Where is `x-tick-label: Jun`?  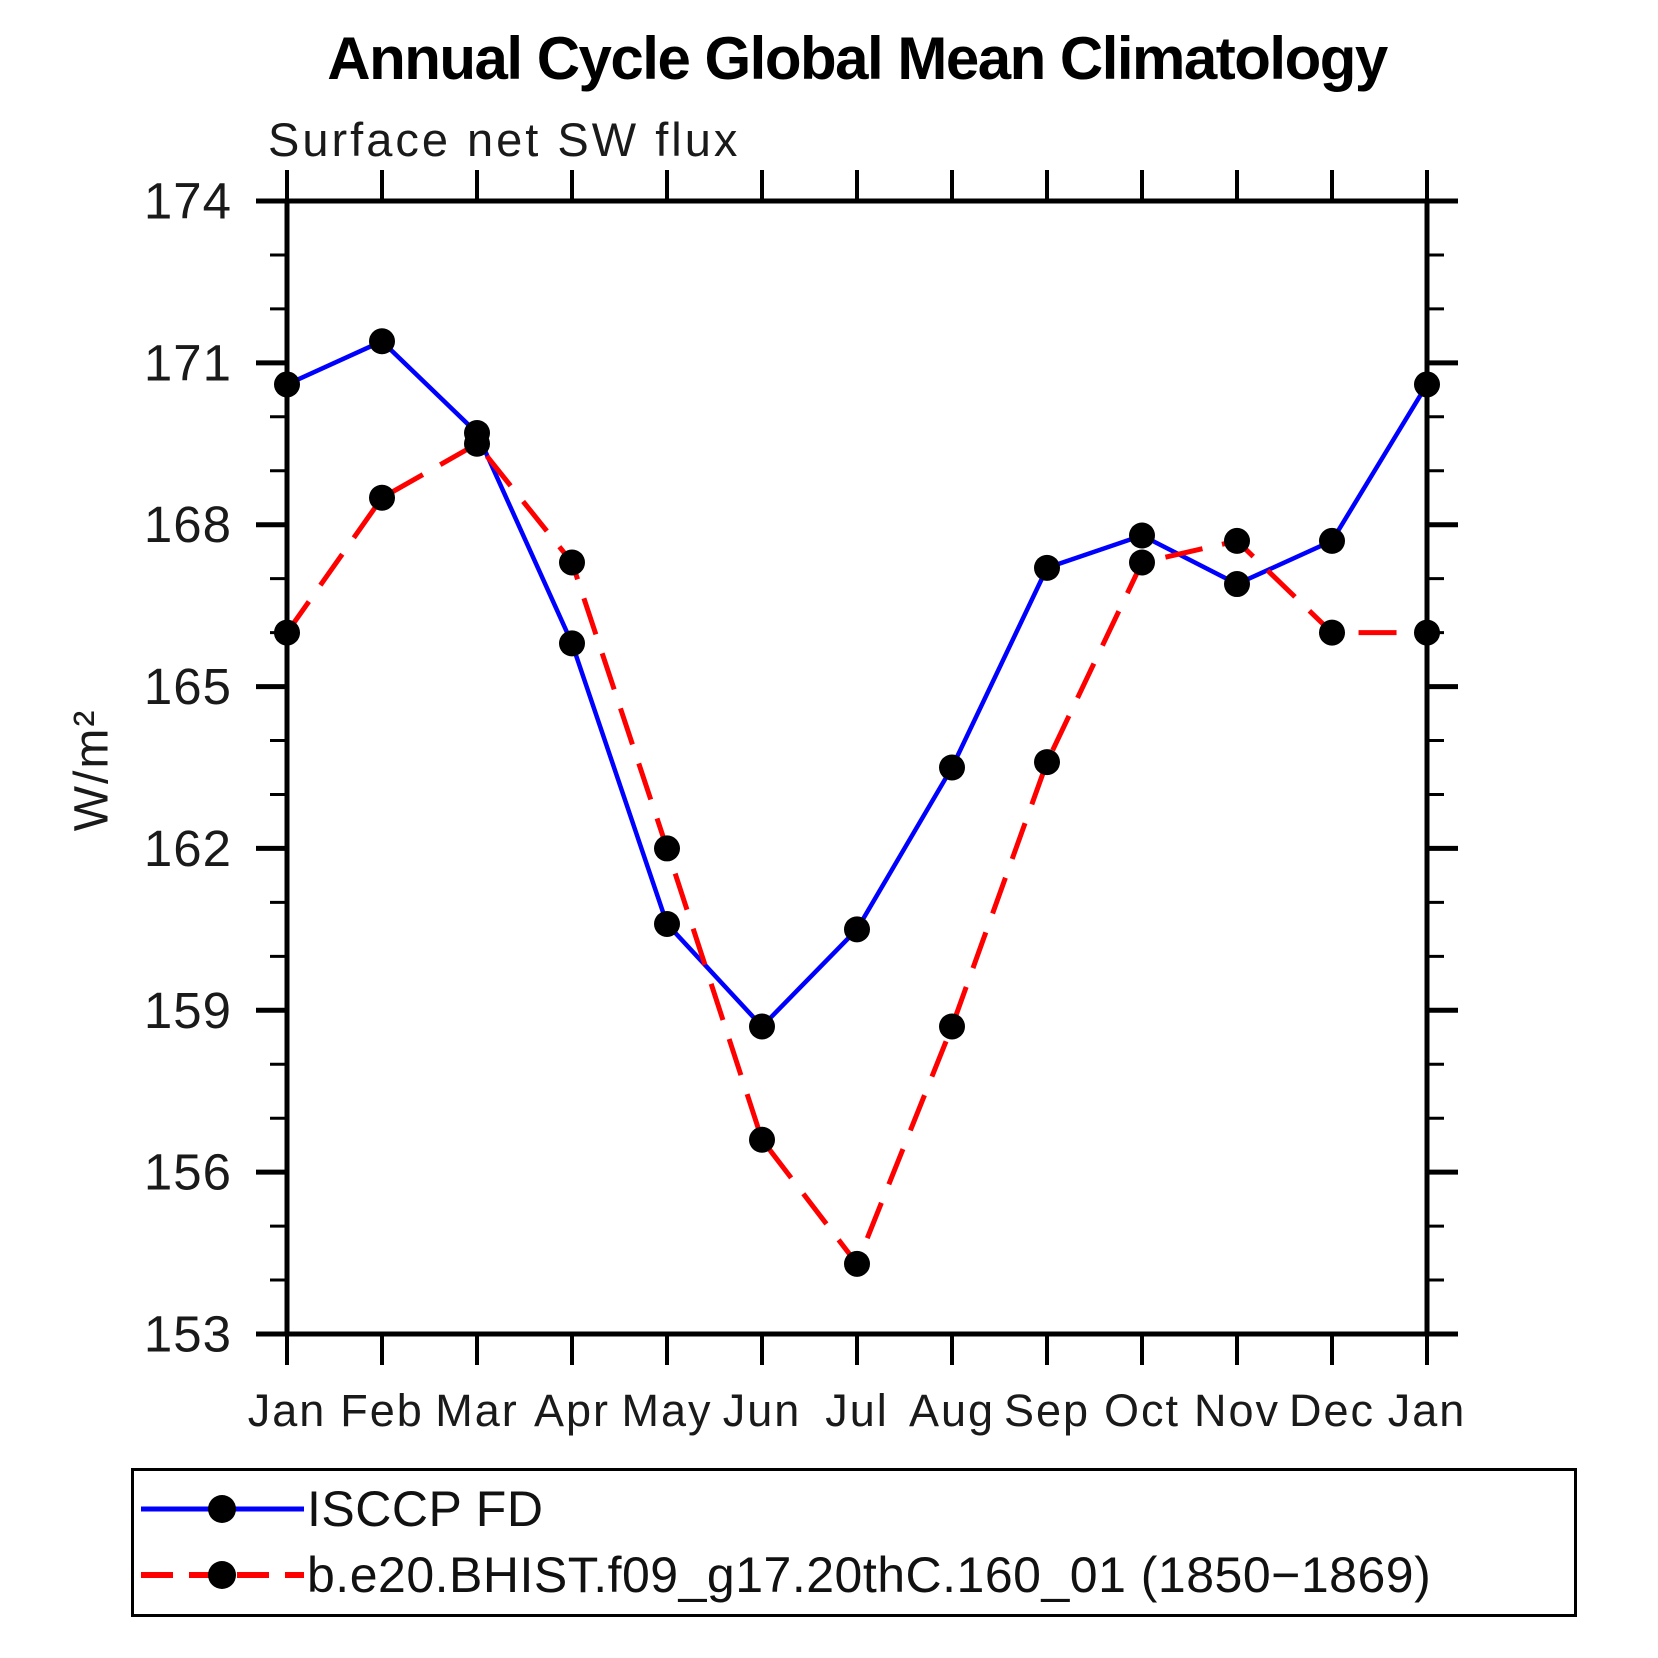 x-tick-label: Jun is located at coordinates (762, 1410).